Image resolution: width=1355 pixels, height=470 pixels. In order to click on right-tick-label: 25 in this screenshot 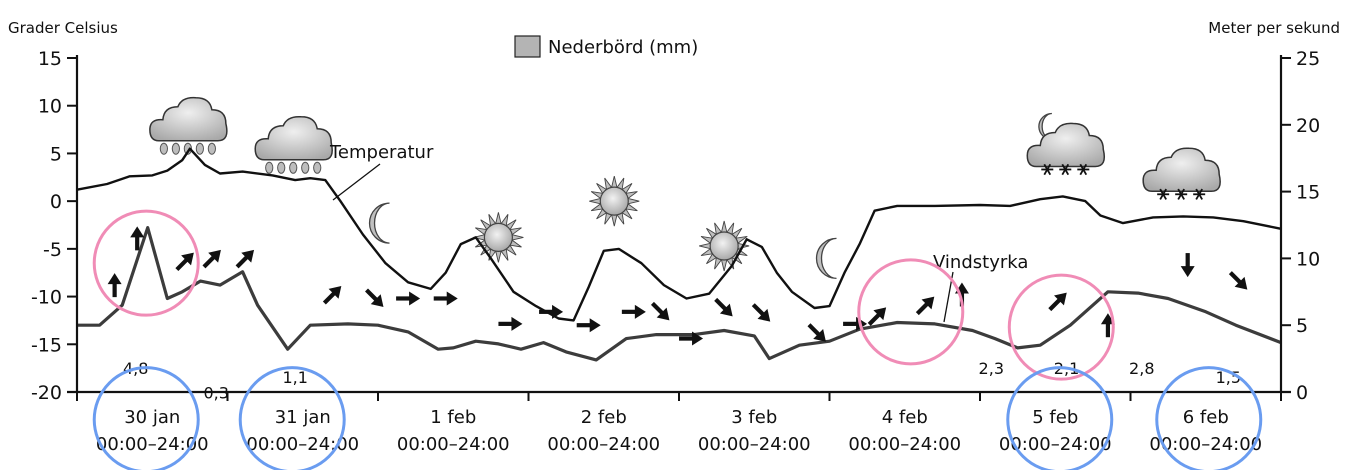, I will do `click(1308, 59)`.